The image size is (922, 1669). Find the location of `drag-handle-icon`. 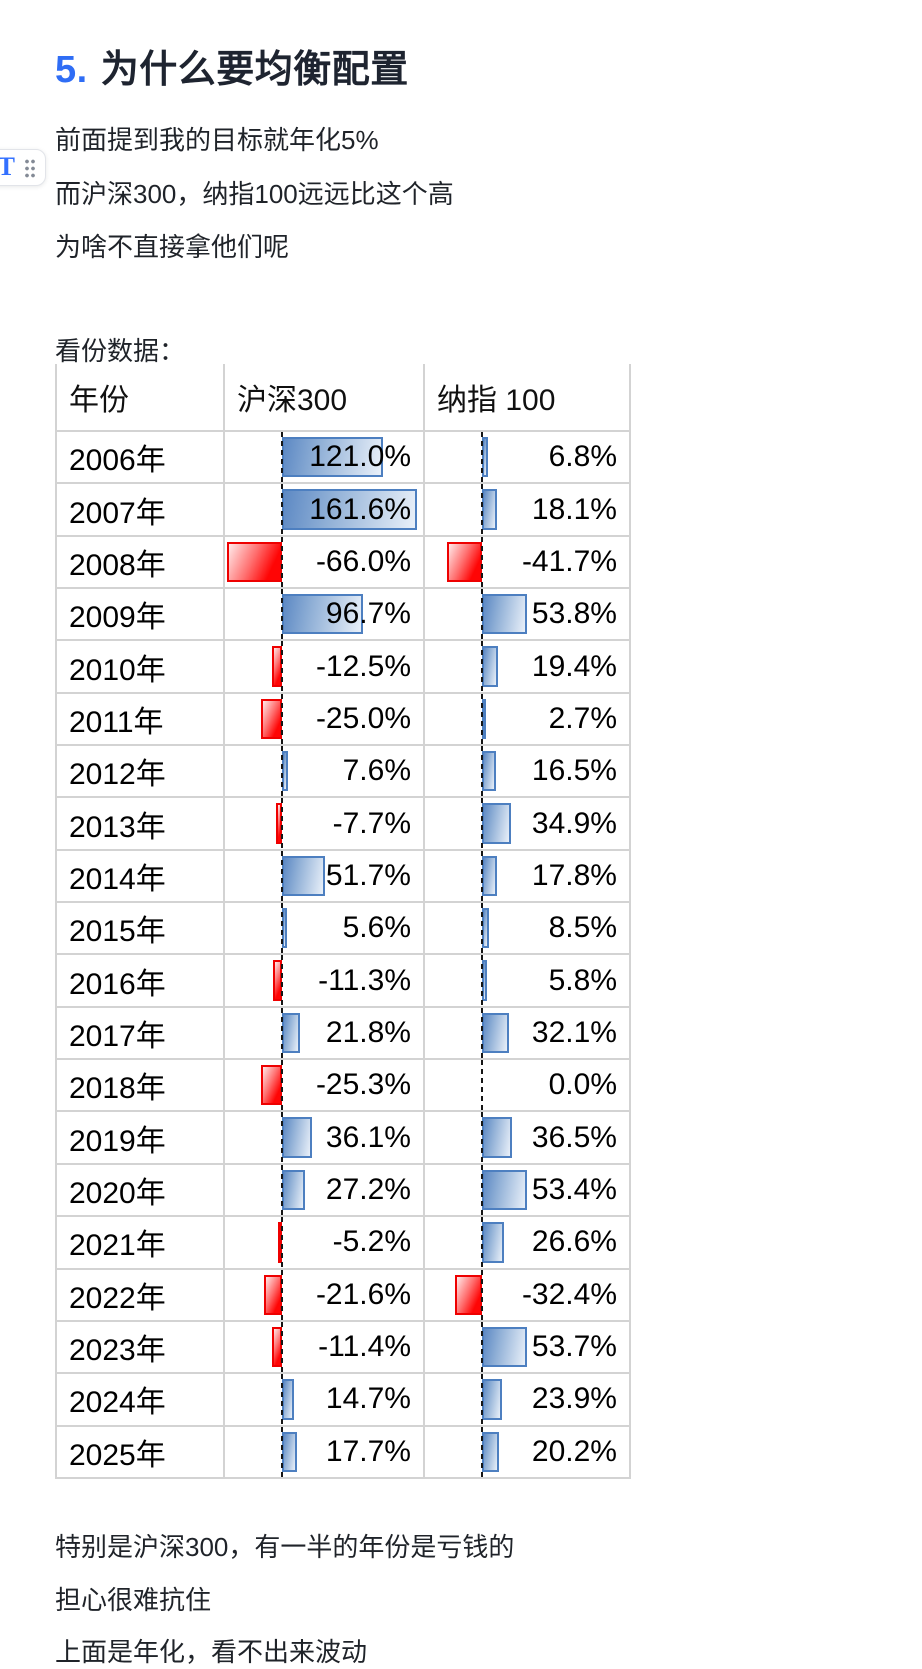

drag-handle-icon is located at coordinates (29, 167).